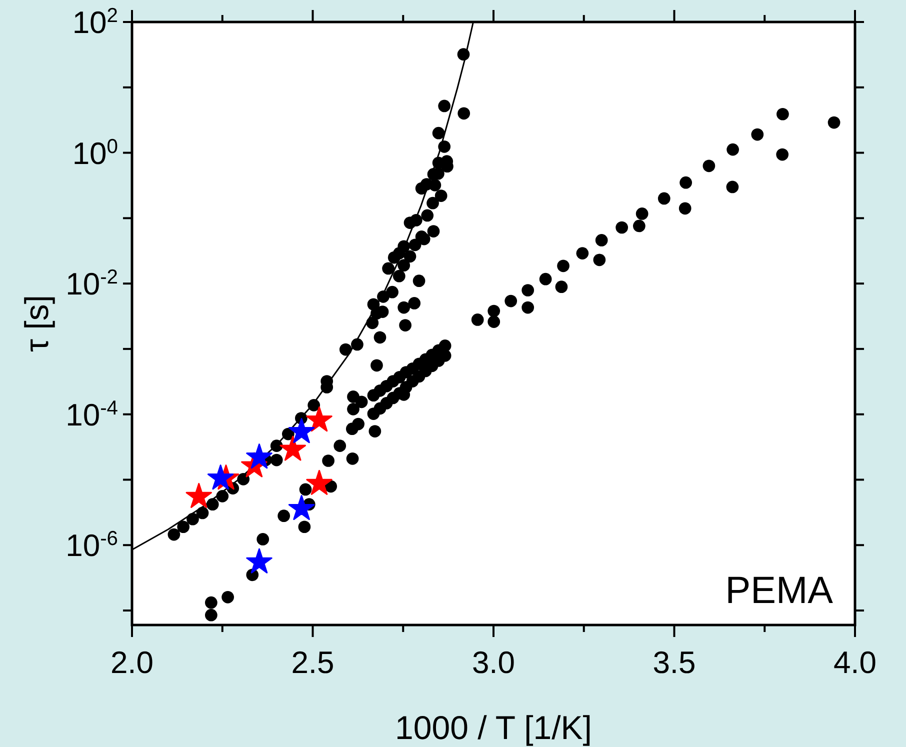 The height and width of the screenshot is (747, 906). What do you see at coordinates (493, 727) in the screenshot?
I see `x-axis-title: 1000 / T [1/K]` at bounding box center [493, 727].